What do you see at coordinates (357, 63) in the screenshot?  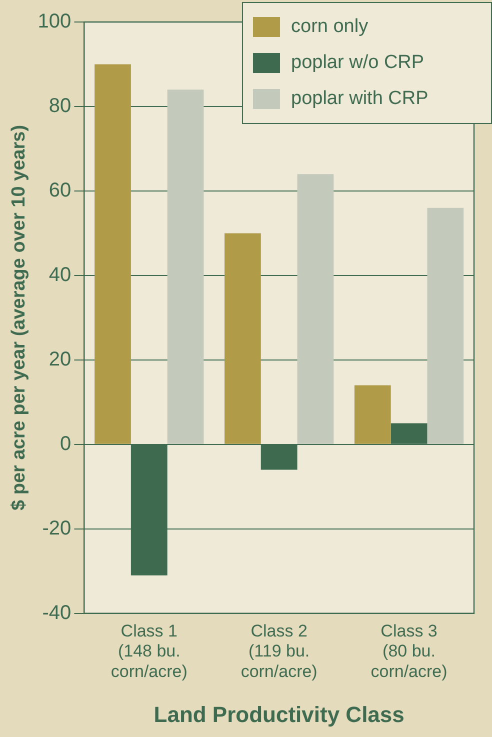 I see `legend-label: poplar w/o CRP` at bounding box center [357, 63].